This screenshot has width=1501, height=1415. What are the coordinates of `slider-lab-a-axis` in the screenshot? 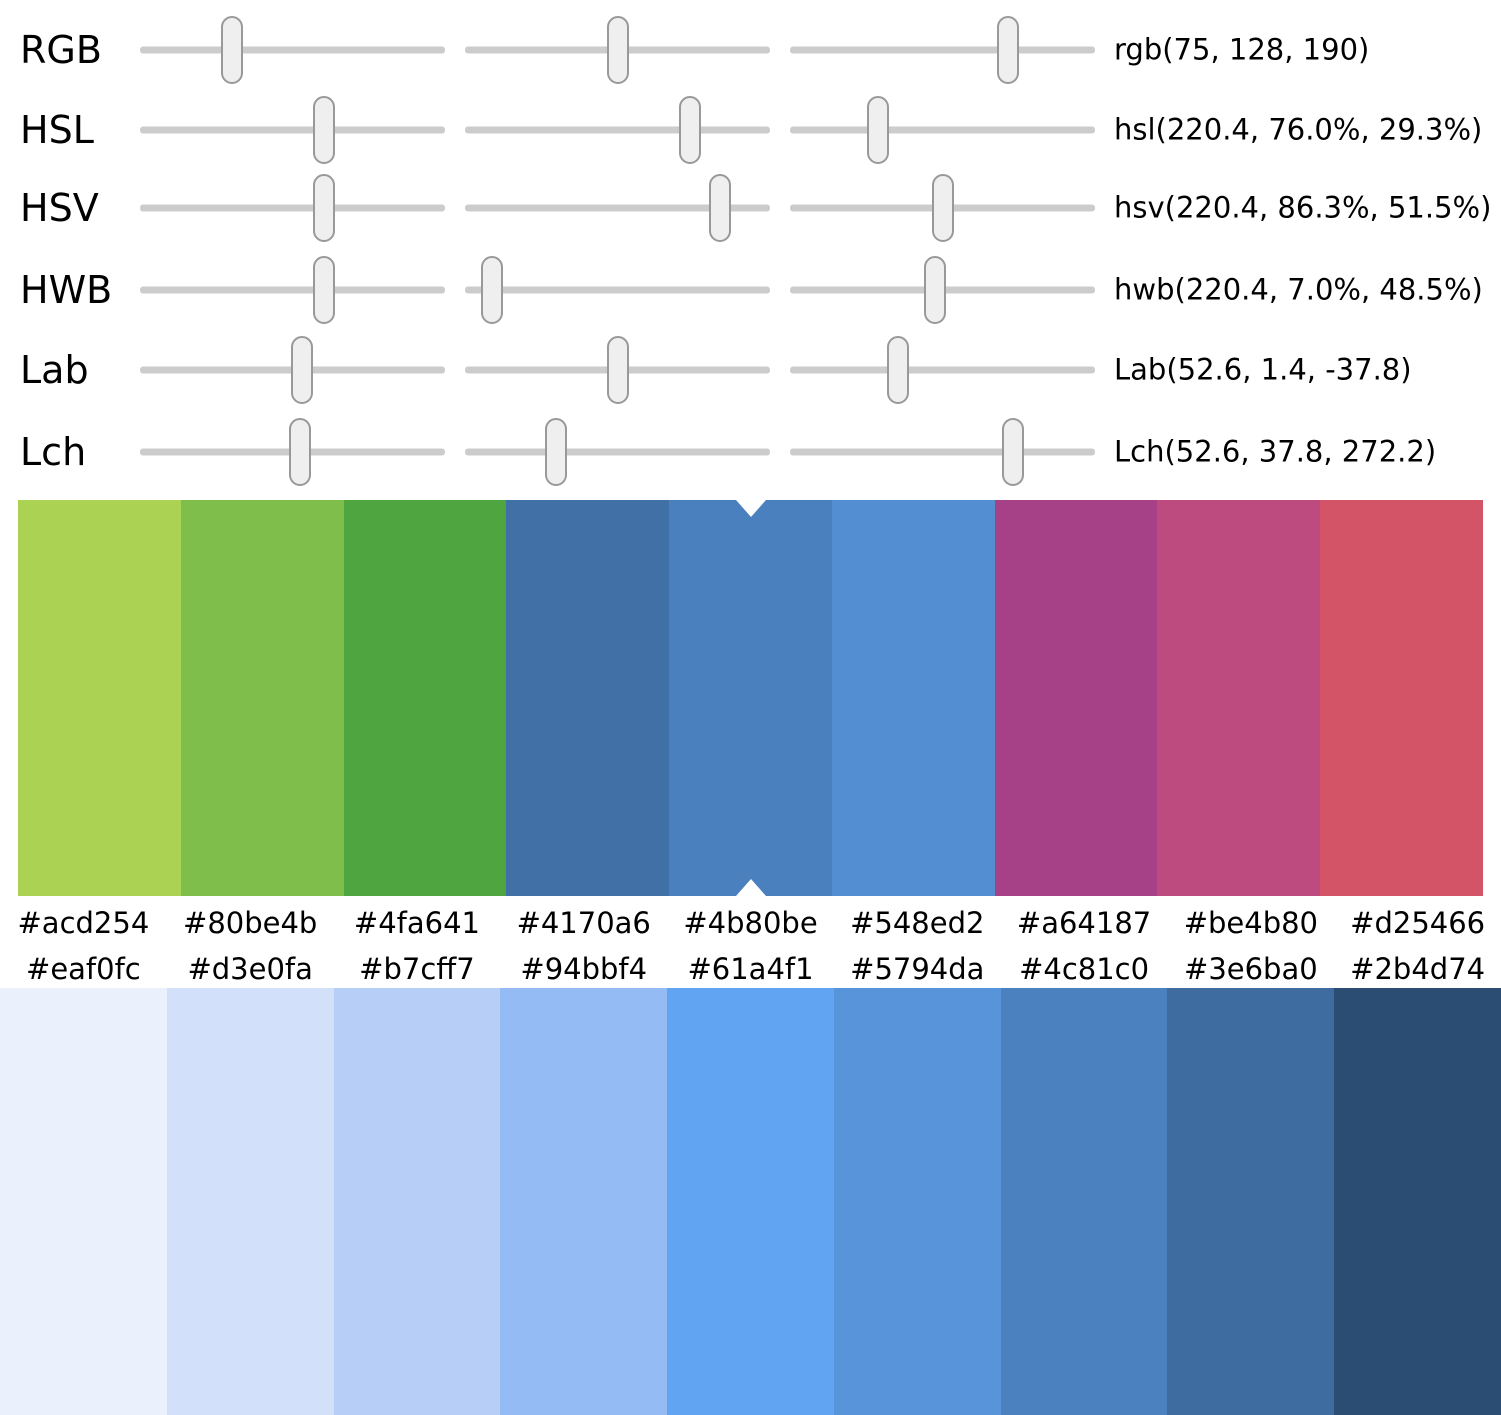 It's located at (617, 370).